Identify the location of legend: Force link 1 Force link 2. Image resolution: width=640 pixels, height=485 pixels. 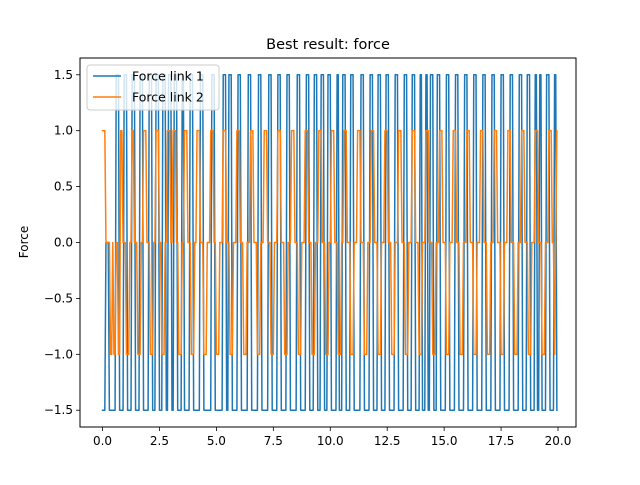
(153, 87).